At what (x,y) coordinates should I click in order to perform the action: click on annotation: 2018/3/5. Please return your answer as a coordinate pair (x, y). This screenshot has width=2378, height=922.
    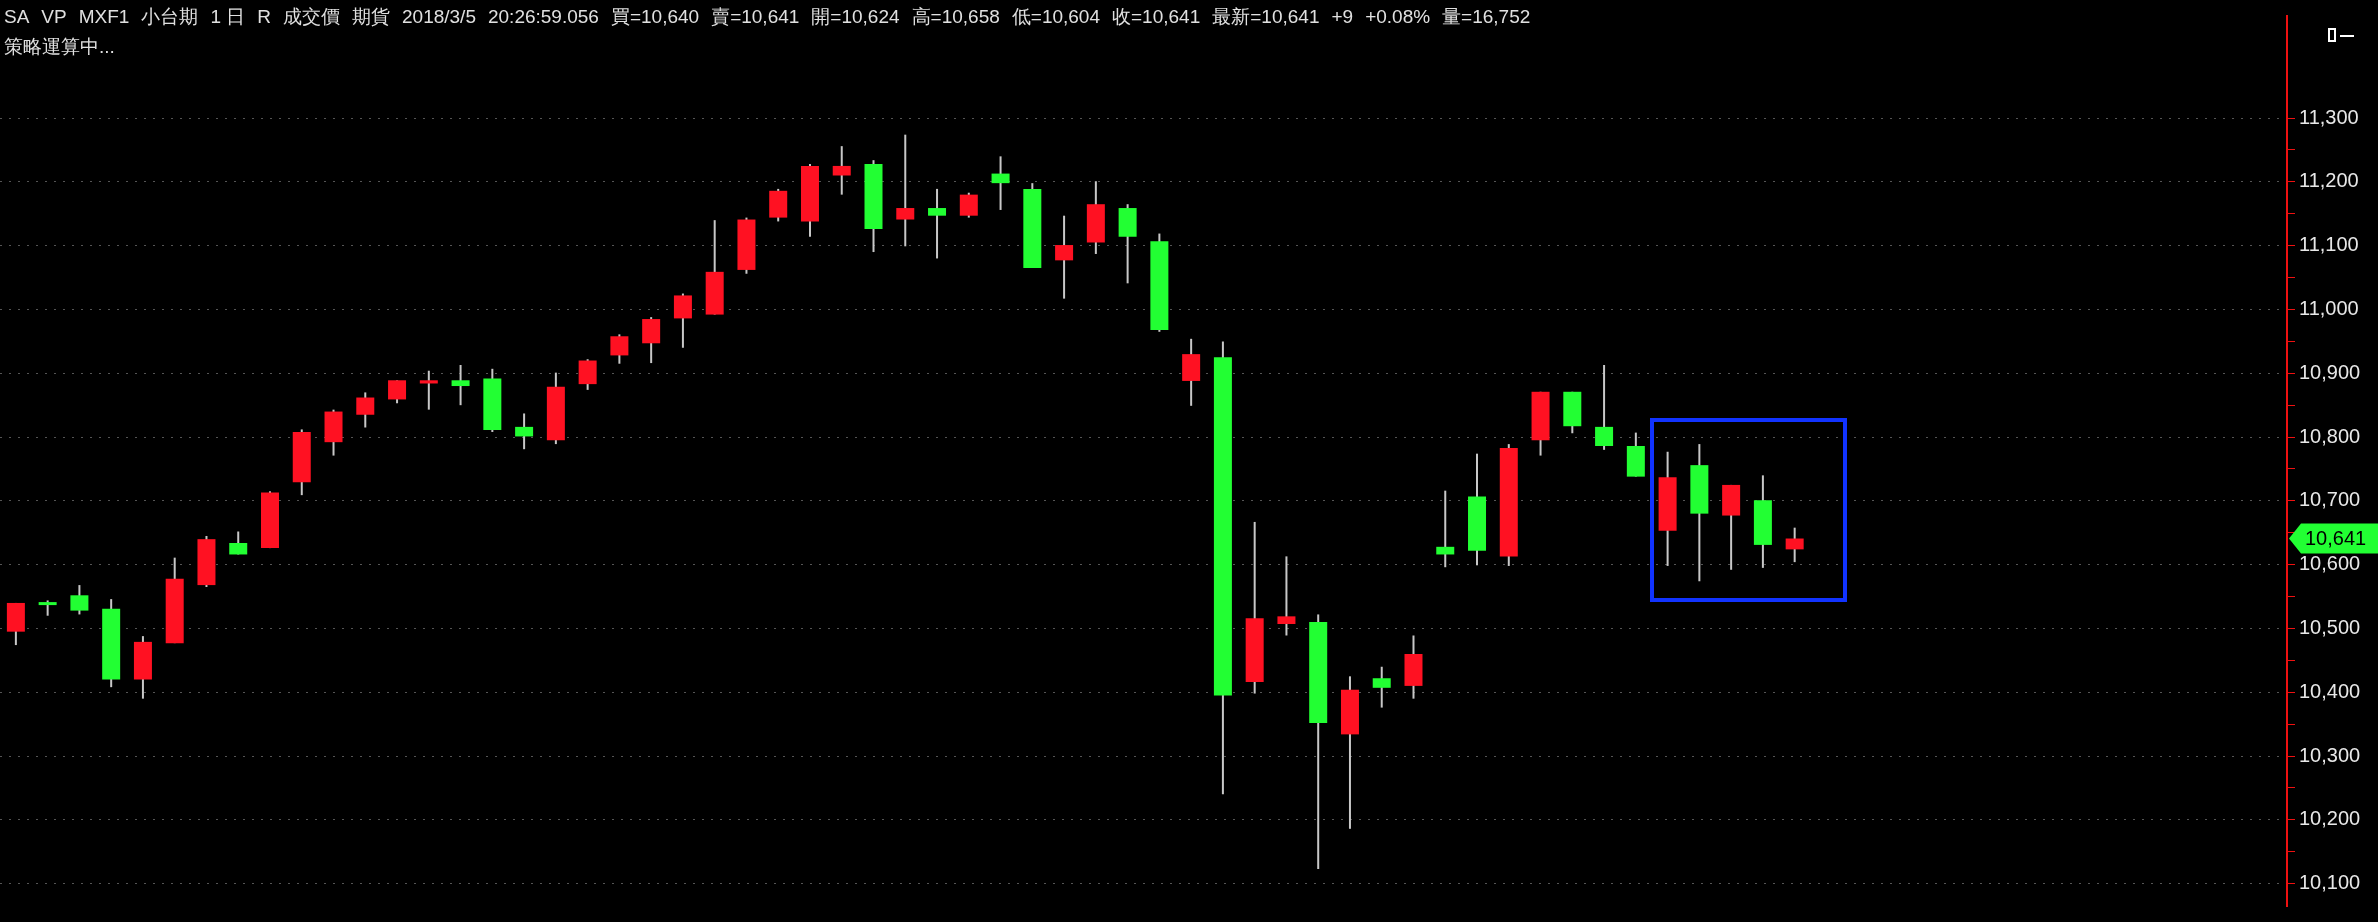
    Looking at the image, I should click on (439, 17).